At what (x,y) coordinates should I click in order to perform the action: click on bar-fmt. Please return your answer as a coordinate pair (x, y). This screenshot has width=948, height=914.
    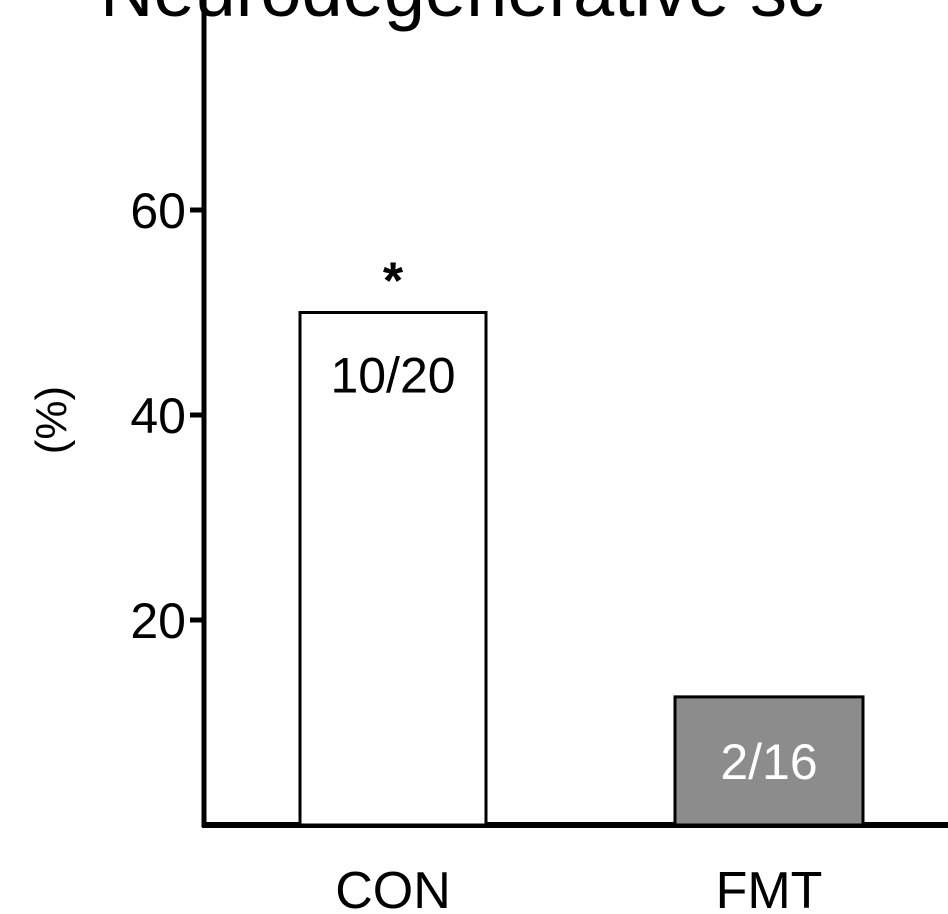
    Looking at the image, I should click on (769, 761).